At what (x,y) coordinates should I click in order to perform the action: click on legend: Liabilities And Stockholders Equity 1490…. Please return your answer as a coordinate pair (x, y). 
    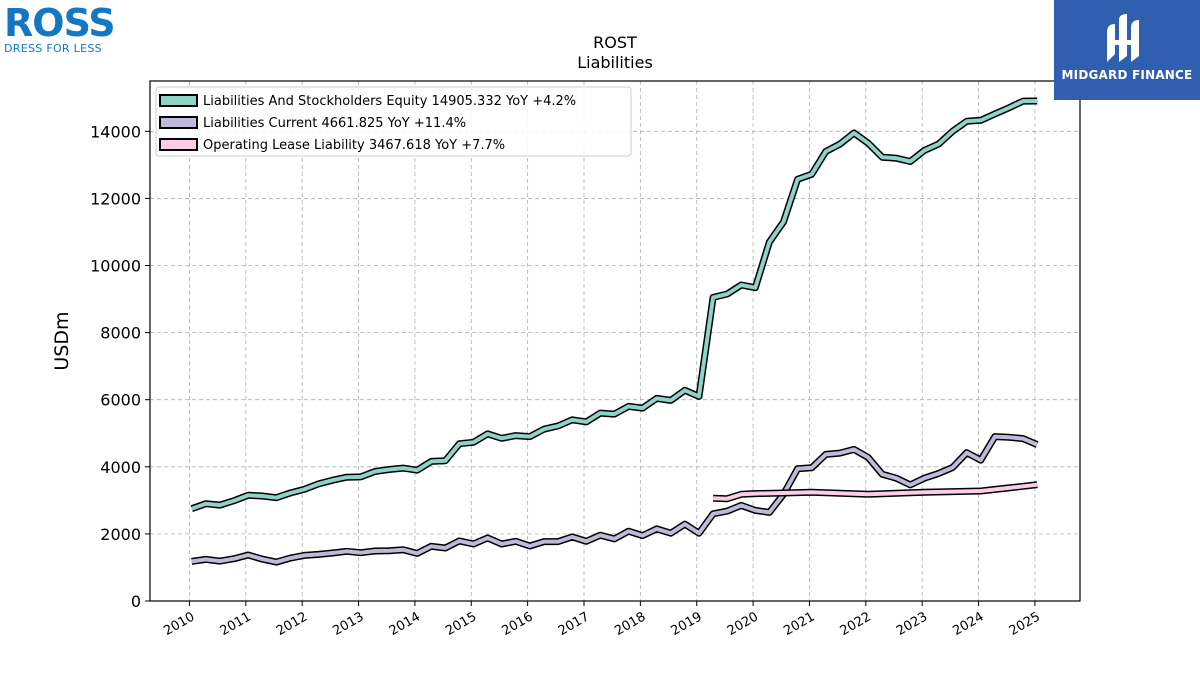
    Looking at the image, I should click on (393, 121).